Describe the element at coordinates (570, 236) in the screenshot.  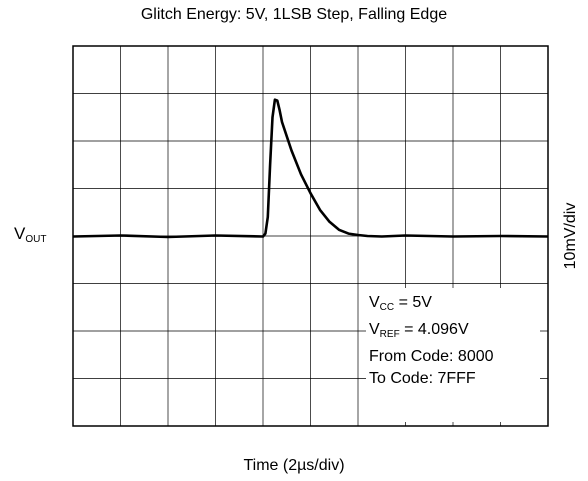
I see `y-axis-label-right: 10mV/div` at that location.